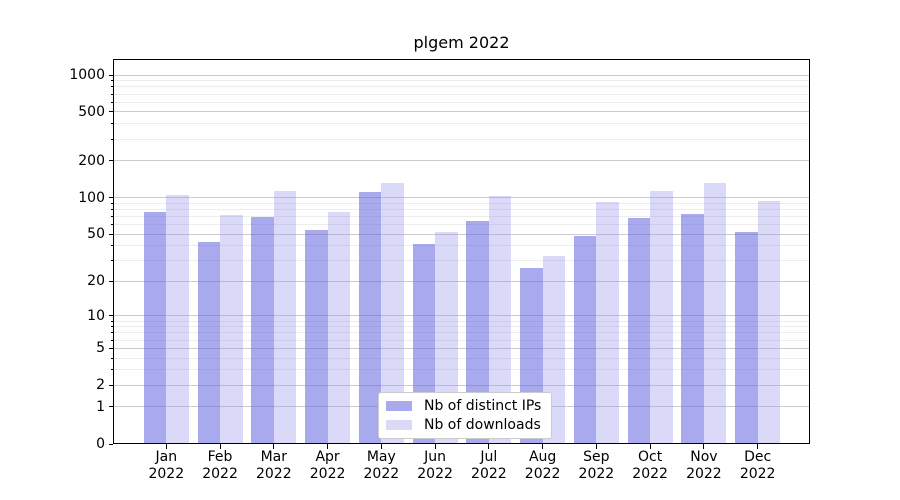 Image resolution: width=900 pixels, height=500 pixels. What do you see at coordinates (100, 348) in the screenshot?
I see `y-tick-label: 5` at bounding box center [100, 348].